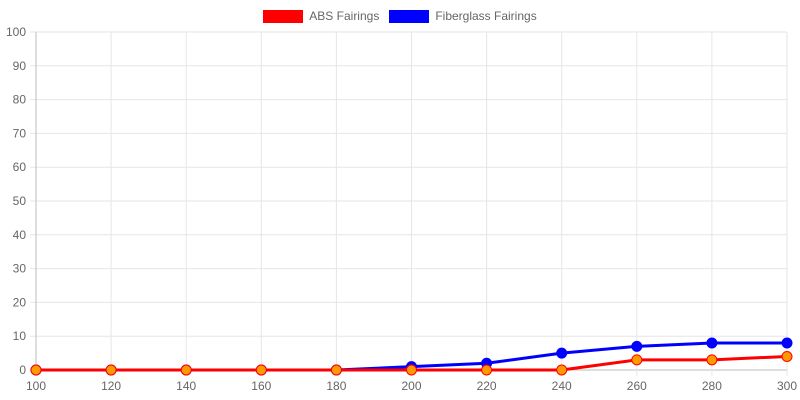  What do you see at coordinates (20, 235) in the screenshot?
I see `y-tick-label: 40` at bounding box center [20, 235].